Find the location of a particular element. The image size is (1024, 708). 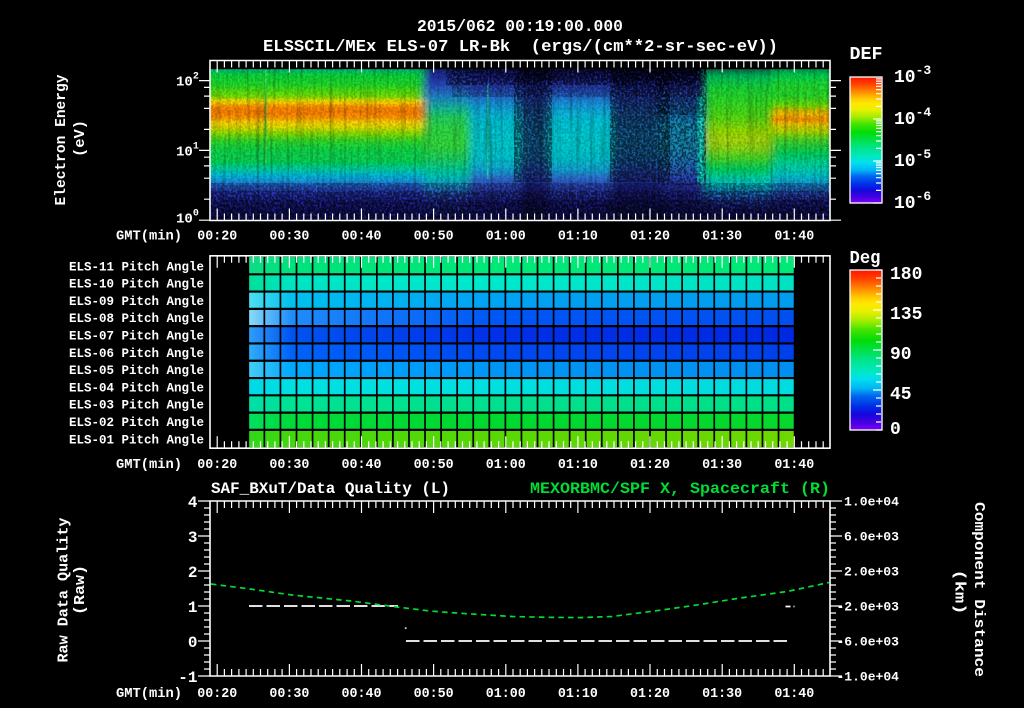

svg-text: 2 is located at coordinates (193, 573).